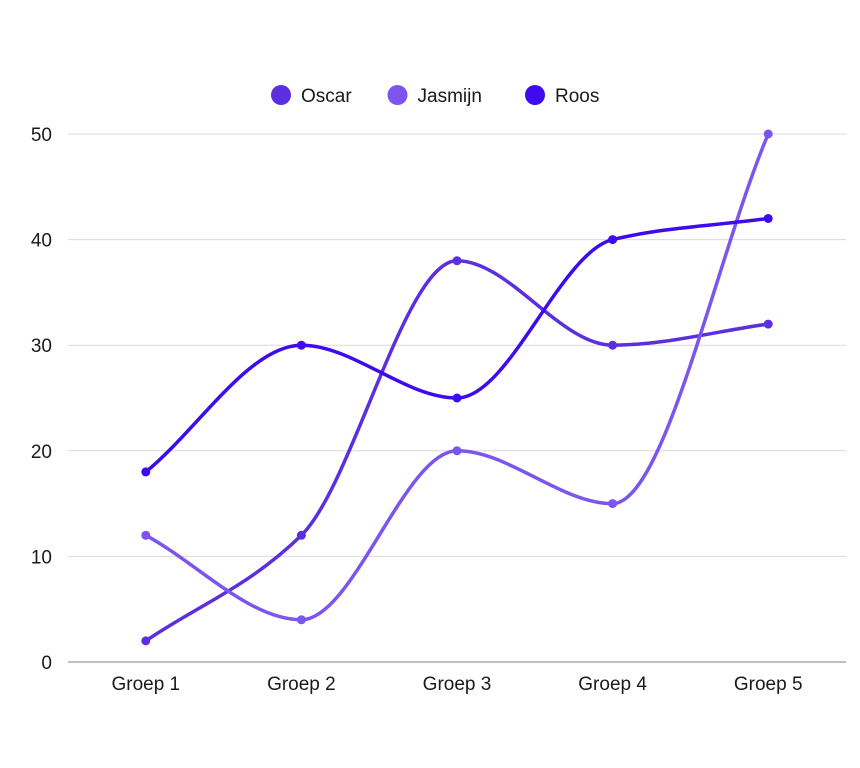 Image resolution: width=860 pixels, height=768 pixels. I want to click on legend-item-roos: Roos, so click(562, 96).